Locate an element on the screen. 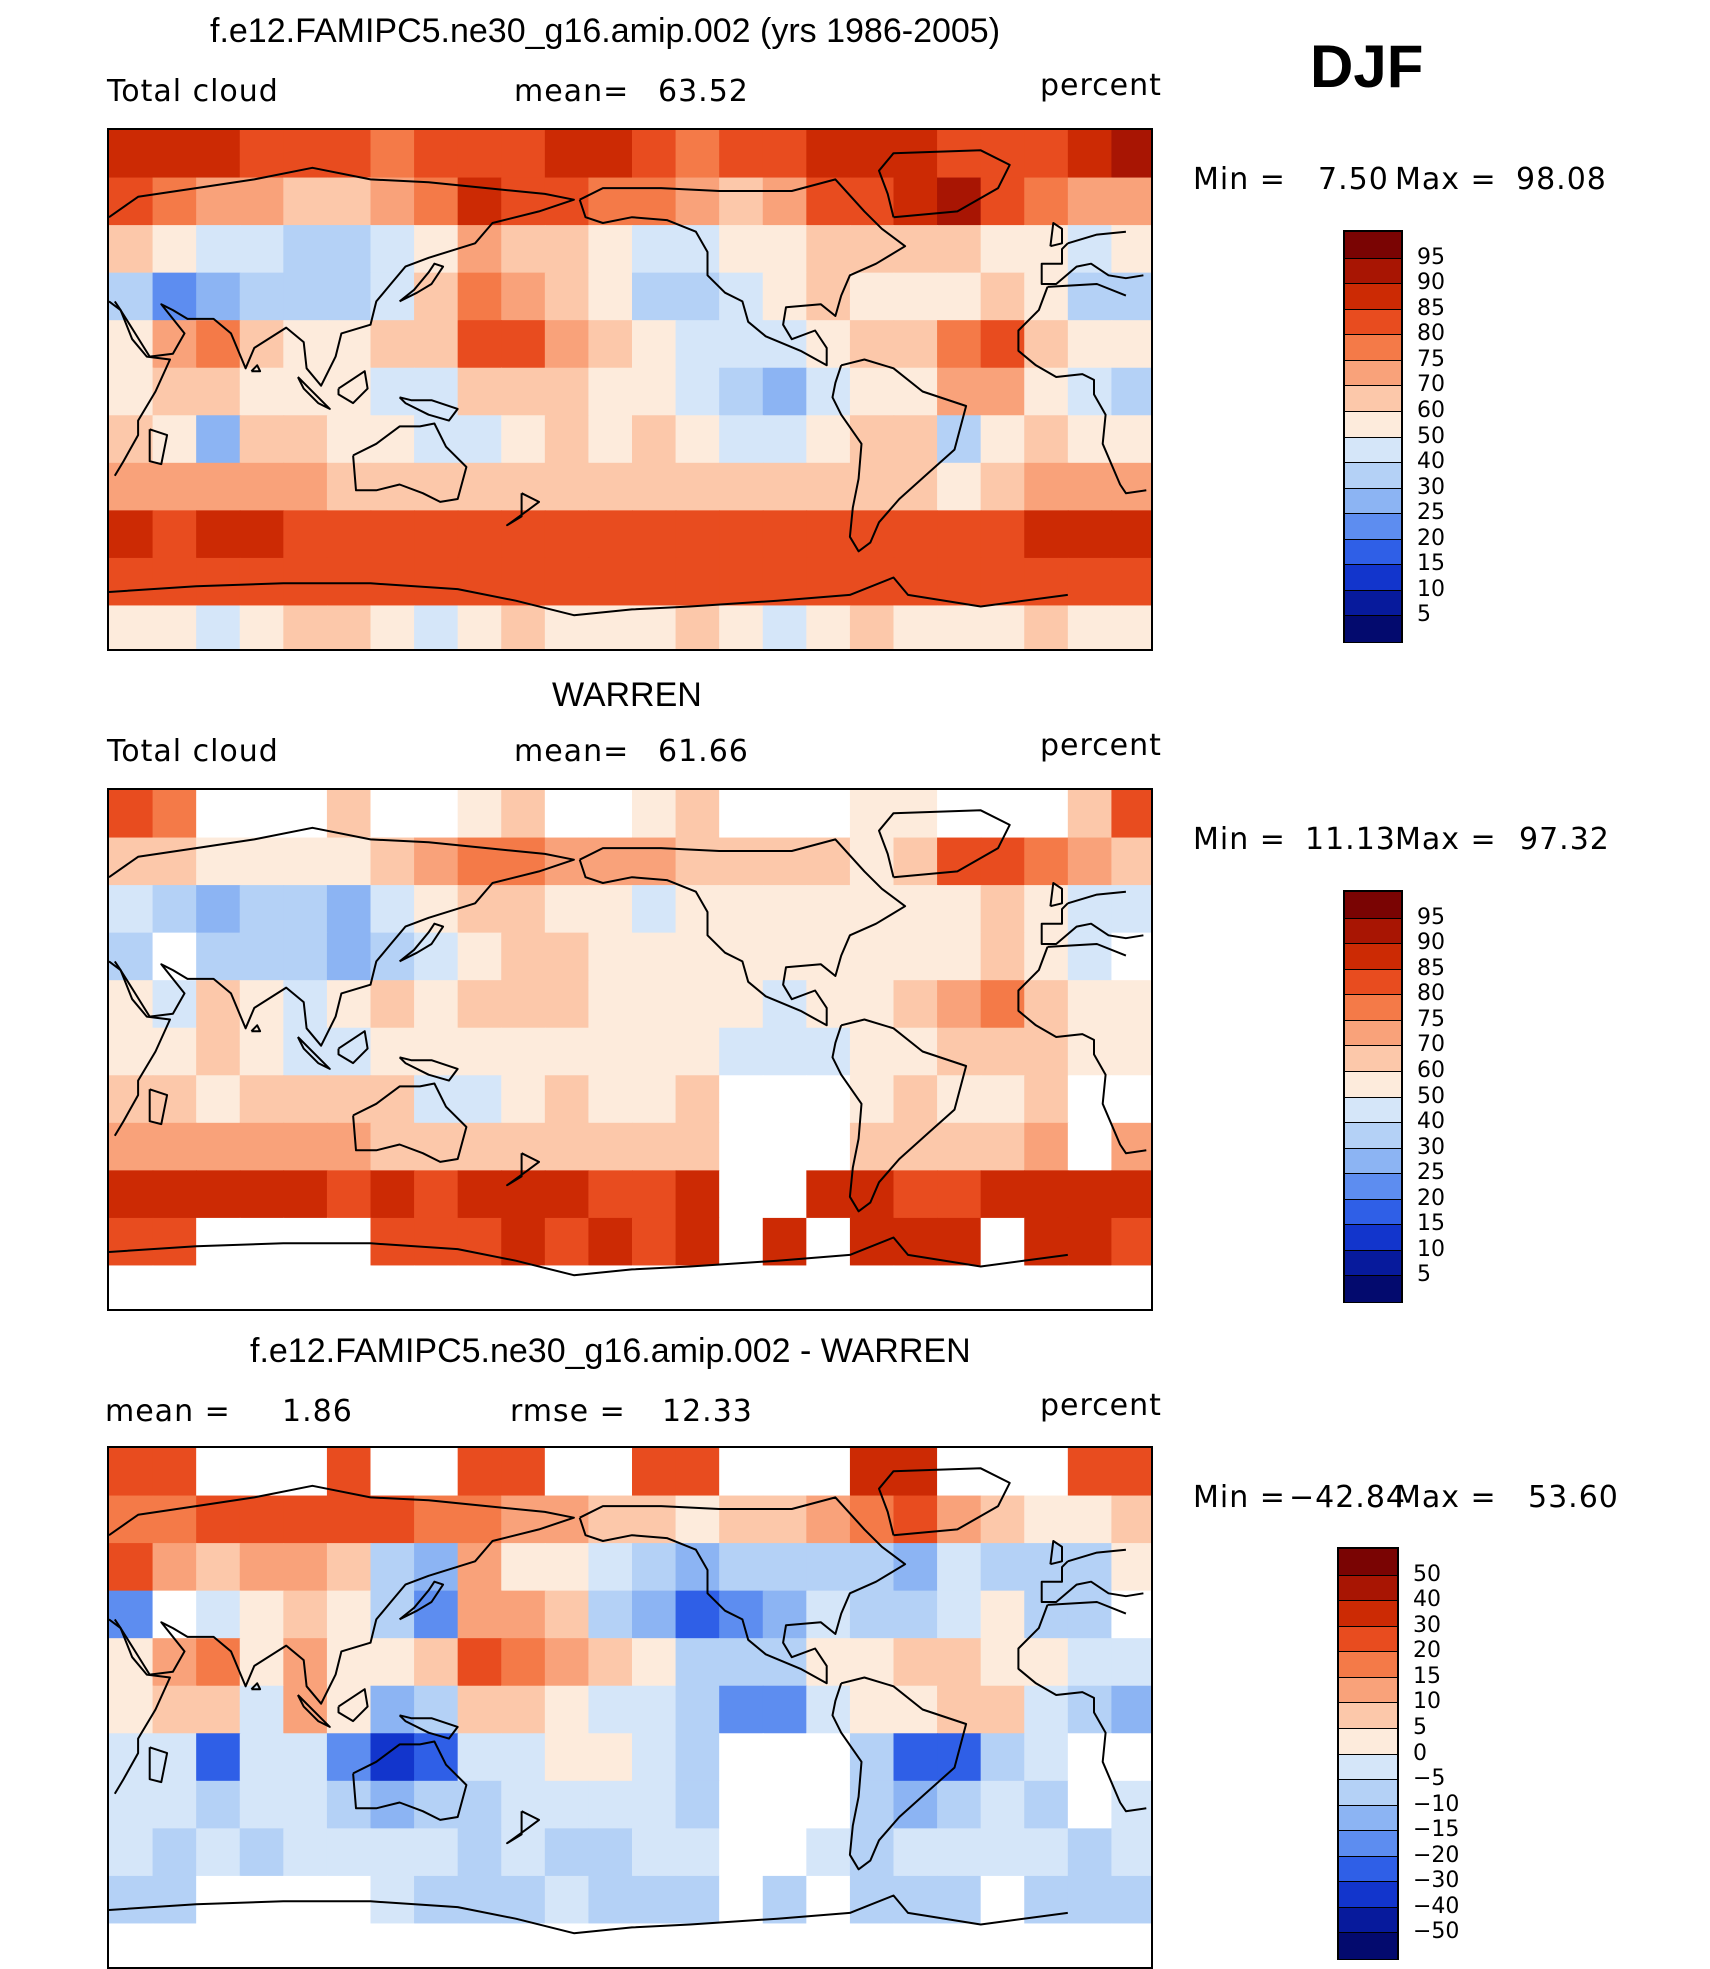 This screenshot has height=1969, width=1710. panel-2-title: WARREN is located at coordinates (627, 695).